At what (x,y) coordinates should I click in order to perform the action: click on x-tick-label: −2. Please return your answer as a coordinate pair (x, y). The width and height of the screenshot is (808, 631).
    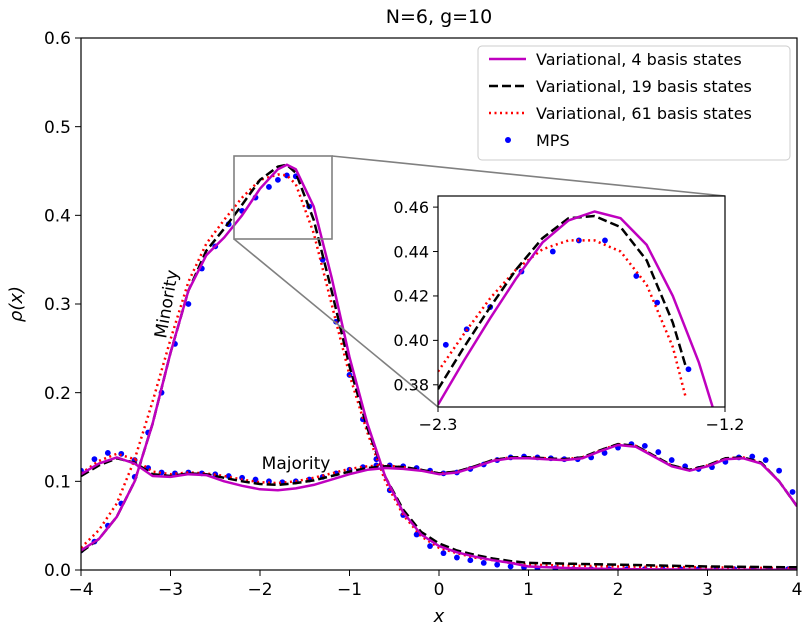
    Looking at the image, I should click on (259, 590).